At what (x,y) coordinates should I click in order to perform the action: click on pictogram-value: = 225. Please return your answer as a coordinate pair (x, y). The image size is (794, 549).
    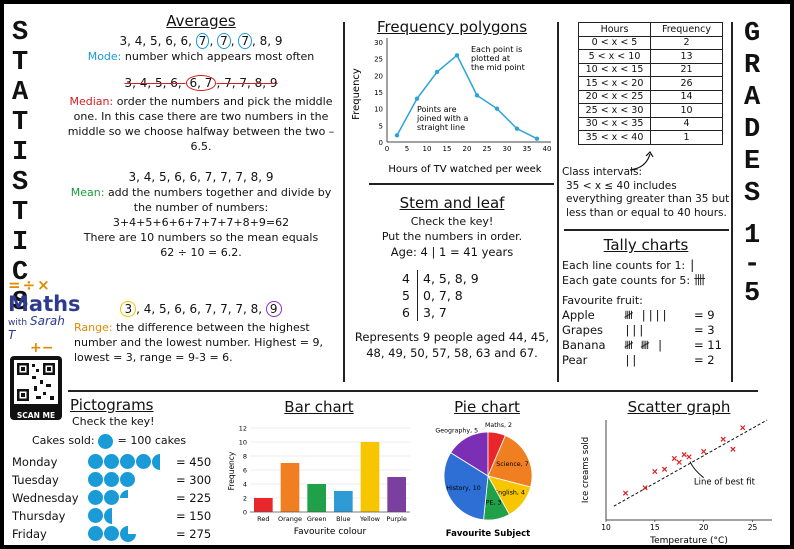
    Looking at the image, I should click on (194, 497).